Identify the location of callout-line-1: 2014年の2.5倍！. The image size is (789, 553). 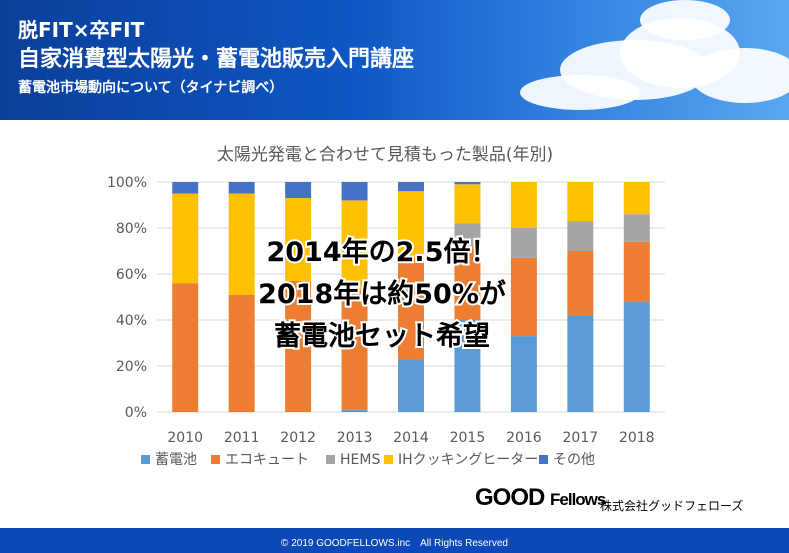
(382, 252).